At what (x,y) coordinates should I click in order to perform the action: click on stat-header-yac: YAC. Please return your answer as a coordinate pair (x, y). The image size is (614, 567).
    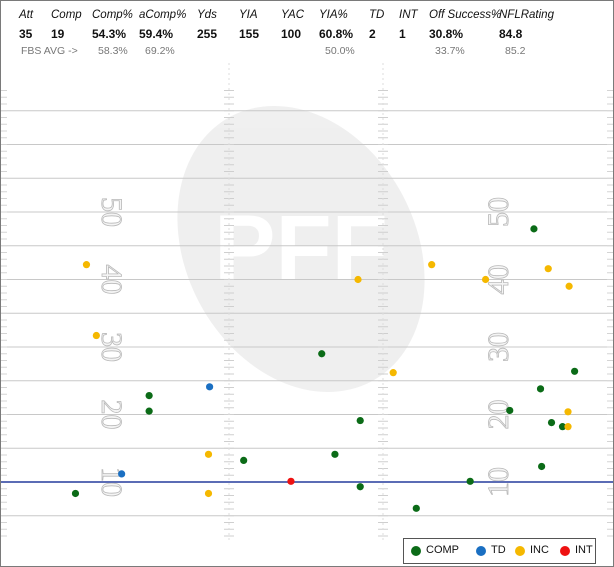
    Looking at the image, I should click on (293, 15).